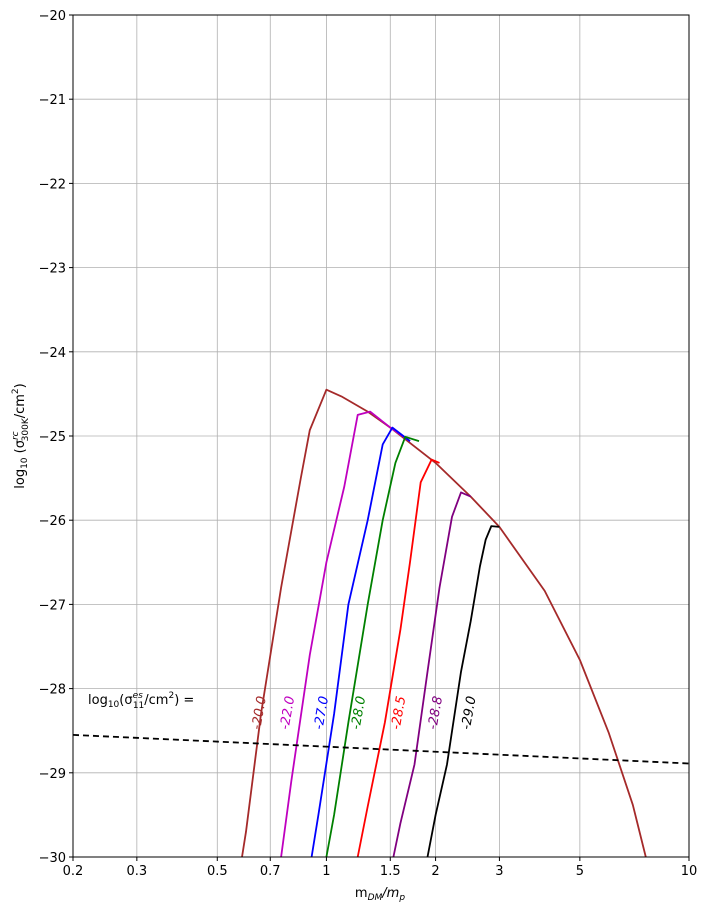 Image resolution: width=708 pixels, height=913 pixels. Describe the element at coordinates (52, 521) in the screenshot. I see `y-tick-label: −26` at that location.